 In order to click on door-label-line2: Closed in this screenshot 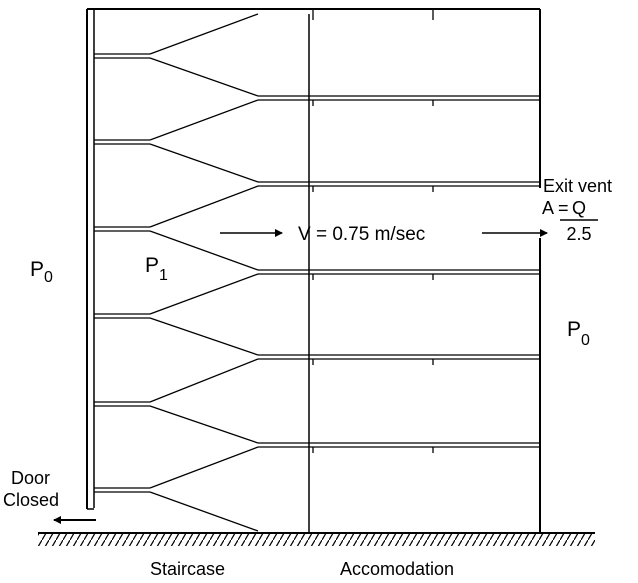, I will do `click(31, 500)`.